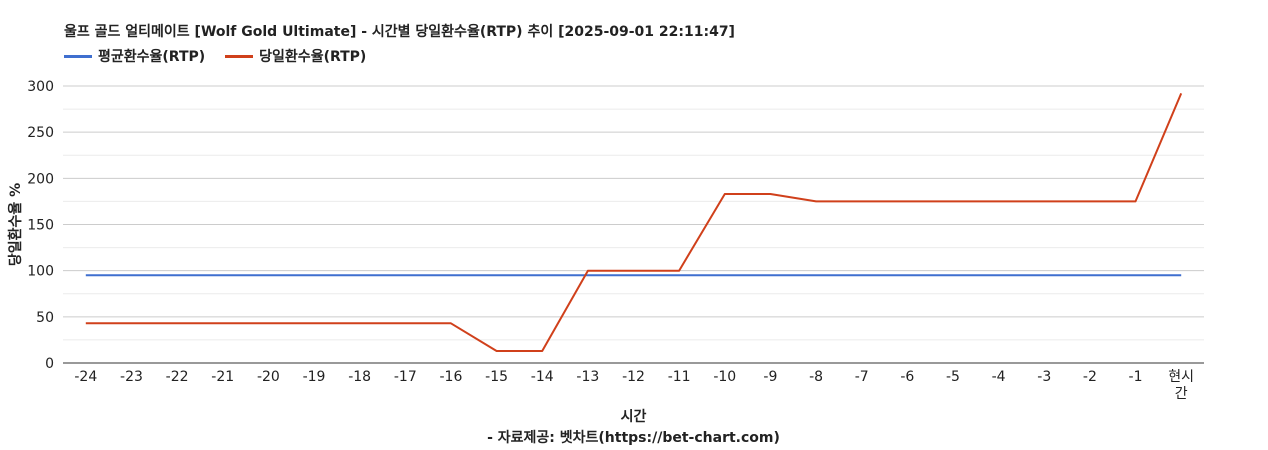  What do you see at coordinates (222, 377) in the screenshot?
I see `x-tick-label: -21` at bounding box center [222, 377].